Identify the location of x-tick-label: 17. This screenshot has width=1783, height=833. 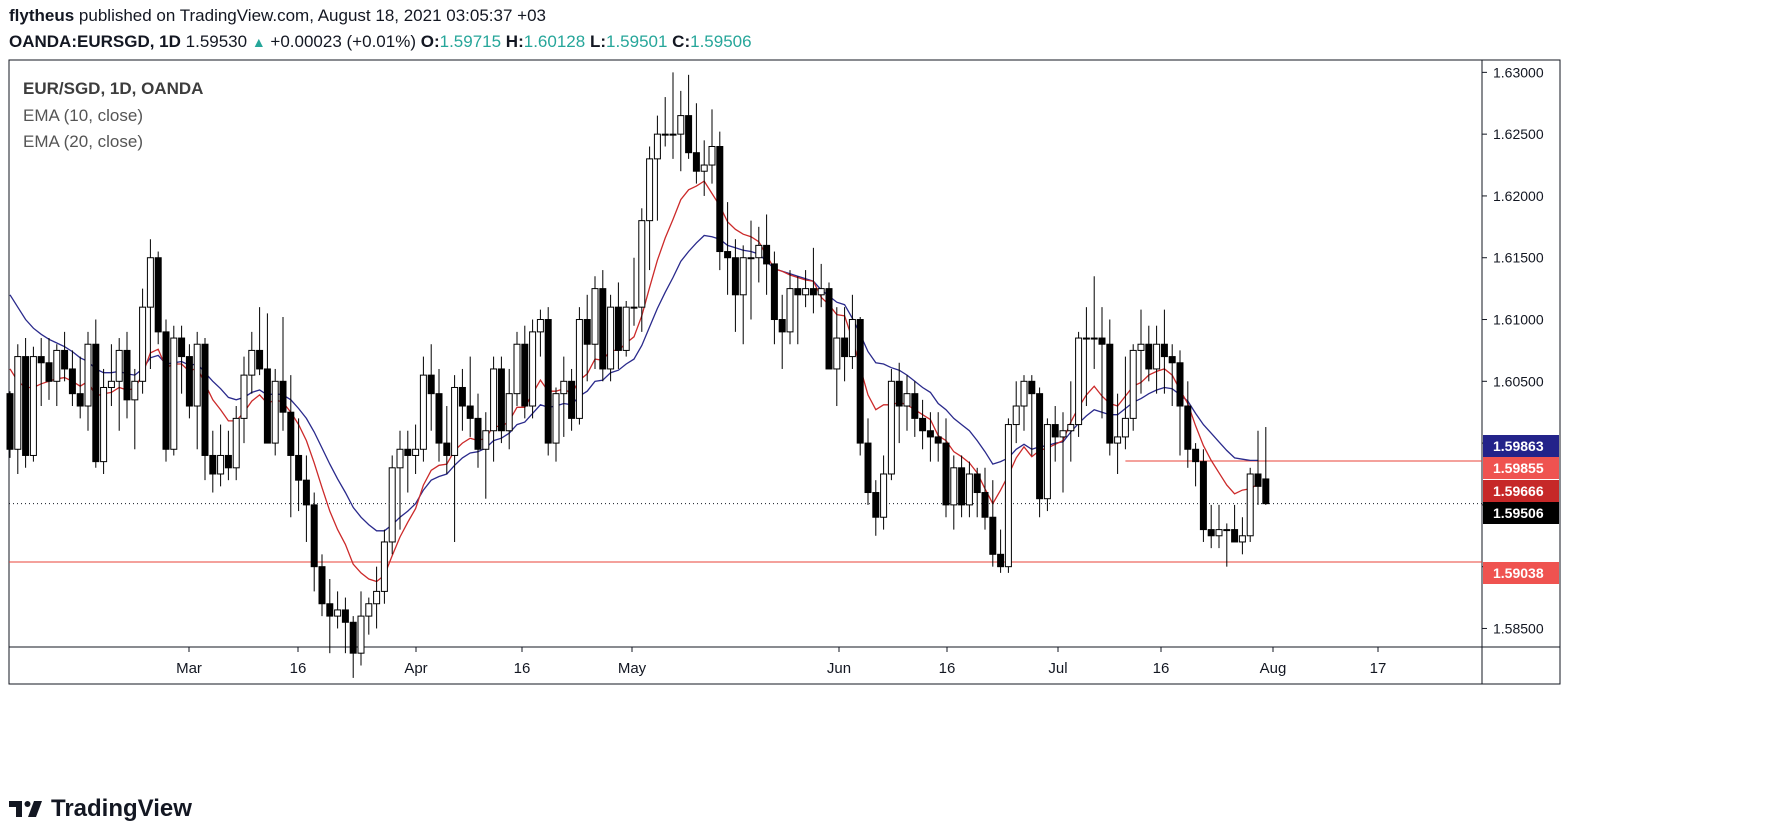
(1378, 668).